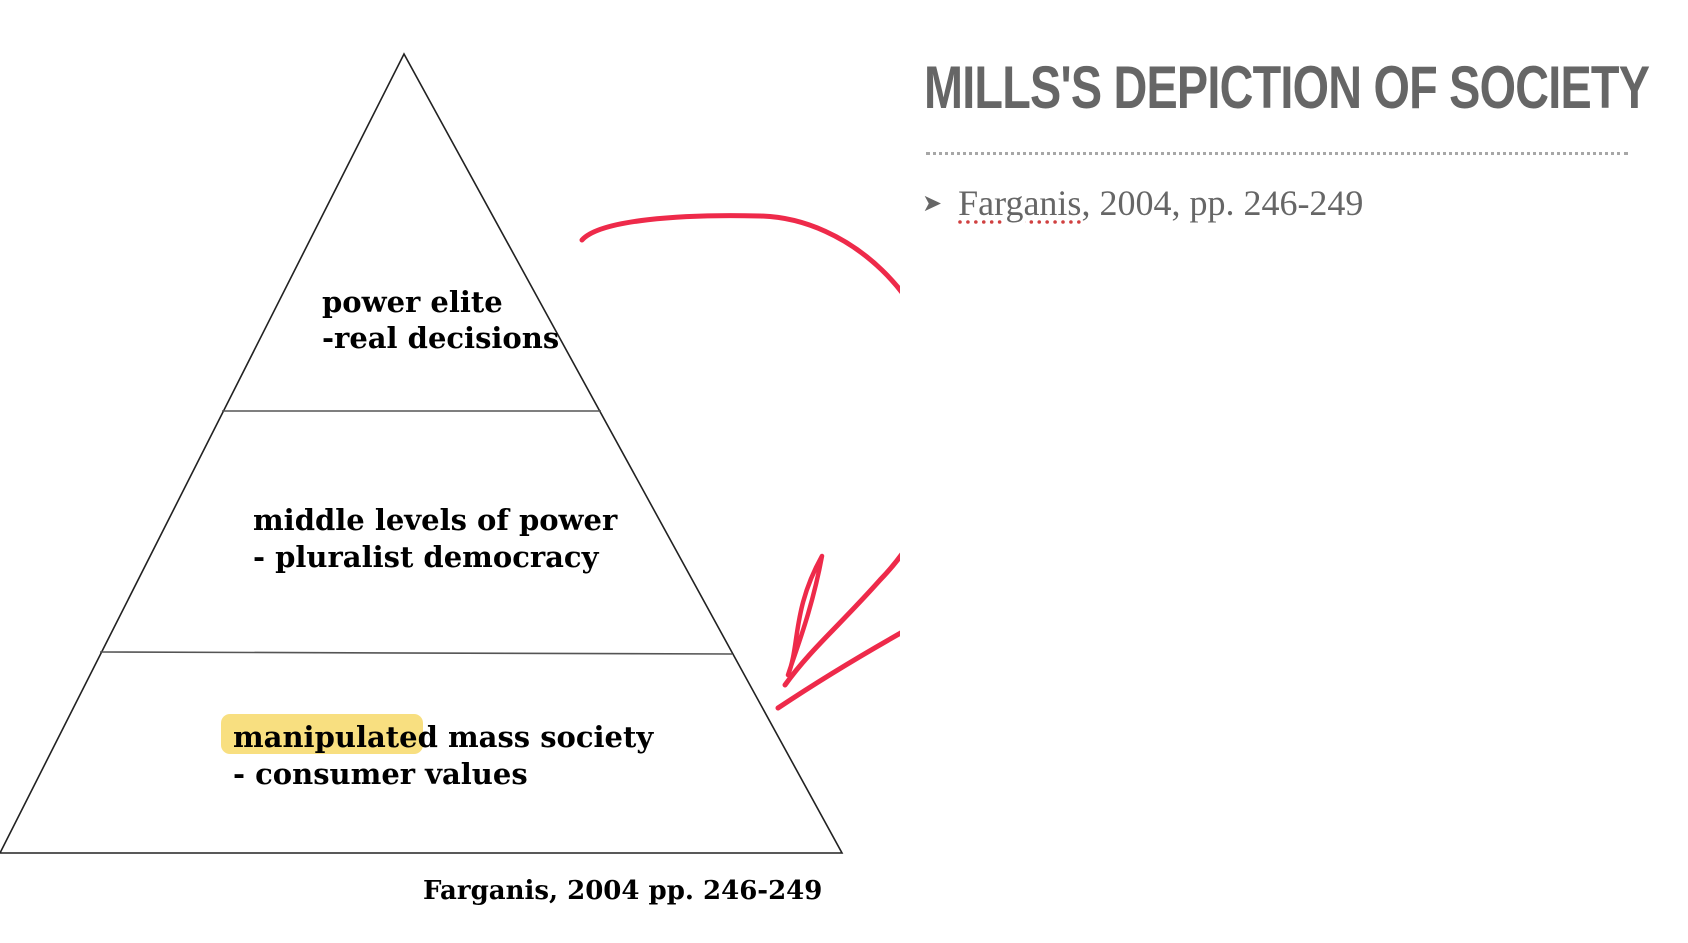  Describe the element at coordinates (546, 737) in the screenshot. I see `tier-bottom-line1-rest: mass society` at that location.